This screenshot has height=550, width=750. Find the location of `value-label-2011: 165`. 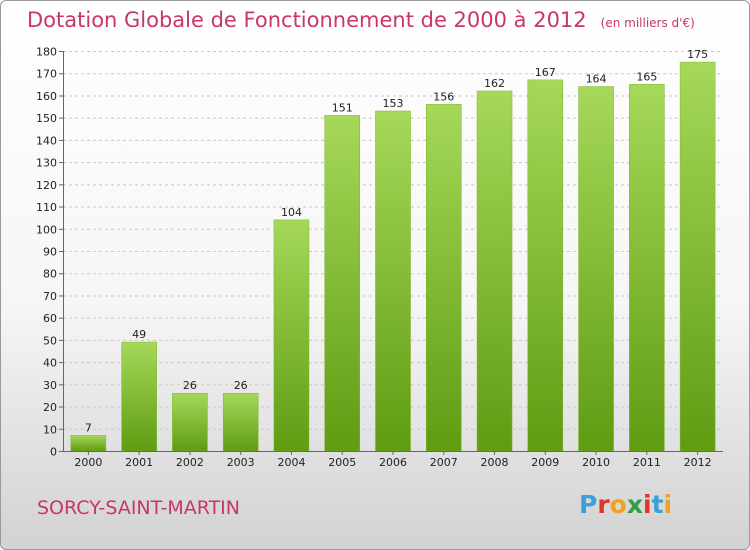

value-label-2011: 165 is located at coordinates (646, 76).